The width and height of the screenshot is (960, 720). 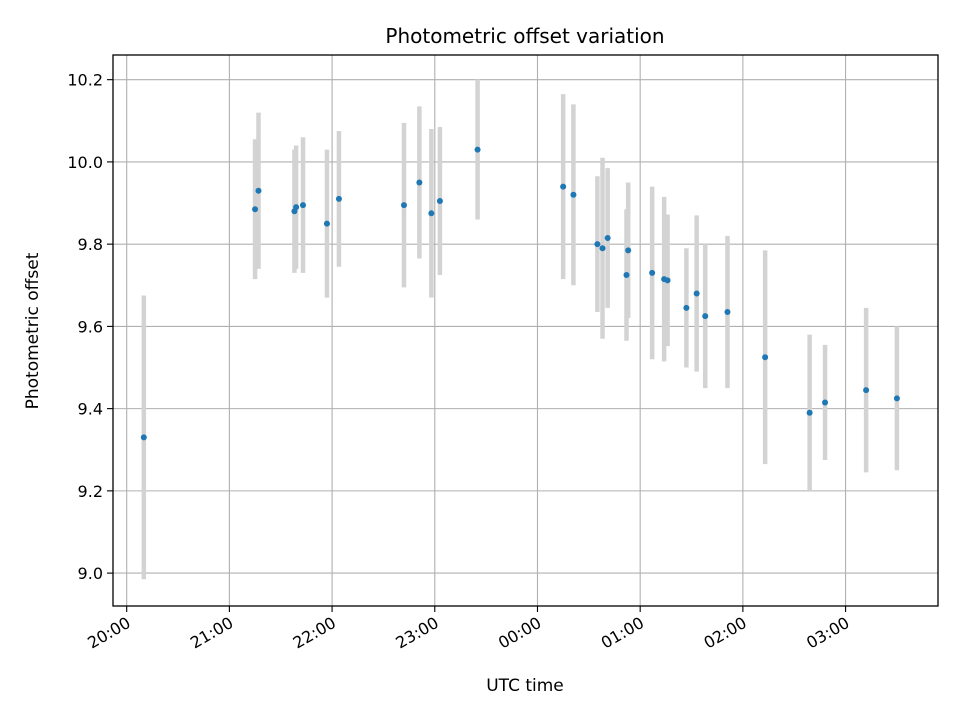 I want to click on y-axis-title: Photometric offset, so click(x=33, y=330).